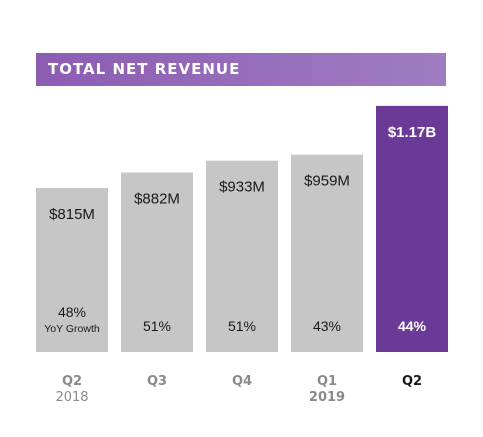 This screenshot has width=483, height=437. I want to click on chart-title-banner: TOTAL NET REVENUE, so click(241, 69).